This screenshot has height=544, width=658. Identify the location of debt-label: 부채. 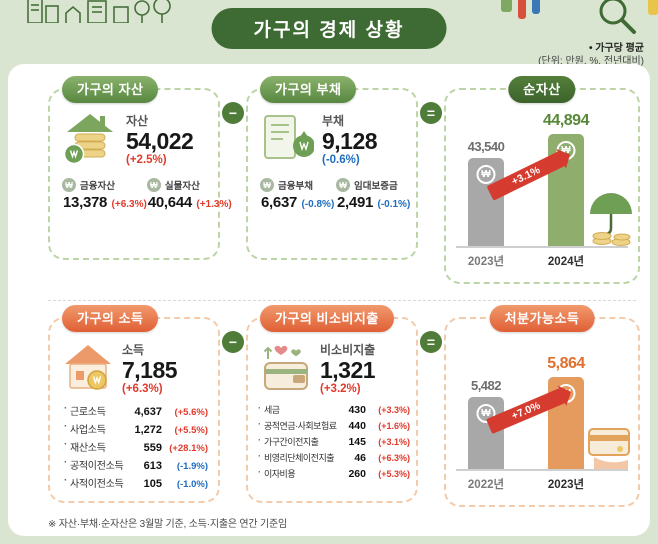
(333, 121).